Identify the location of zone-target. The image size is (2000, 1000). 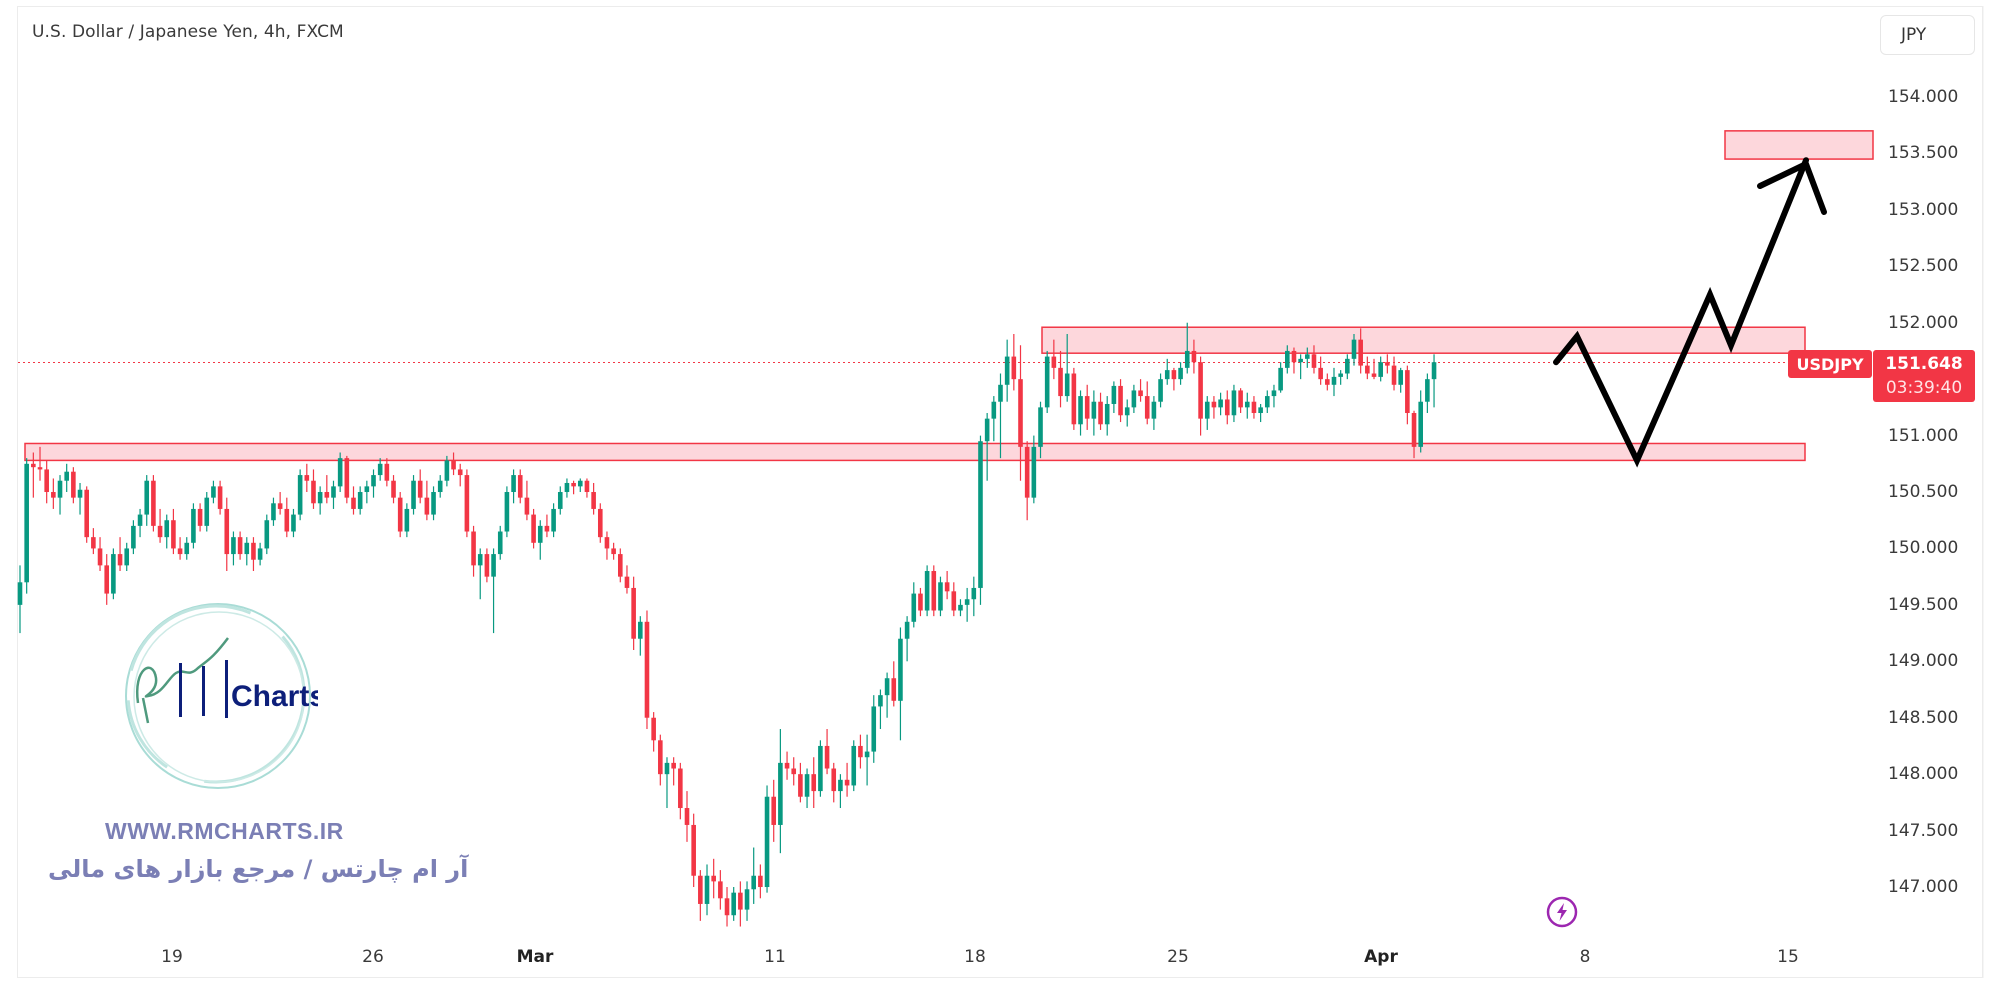
(1799, 145).